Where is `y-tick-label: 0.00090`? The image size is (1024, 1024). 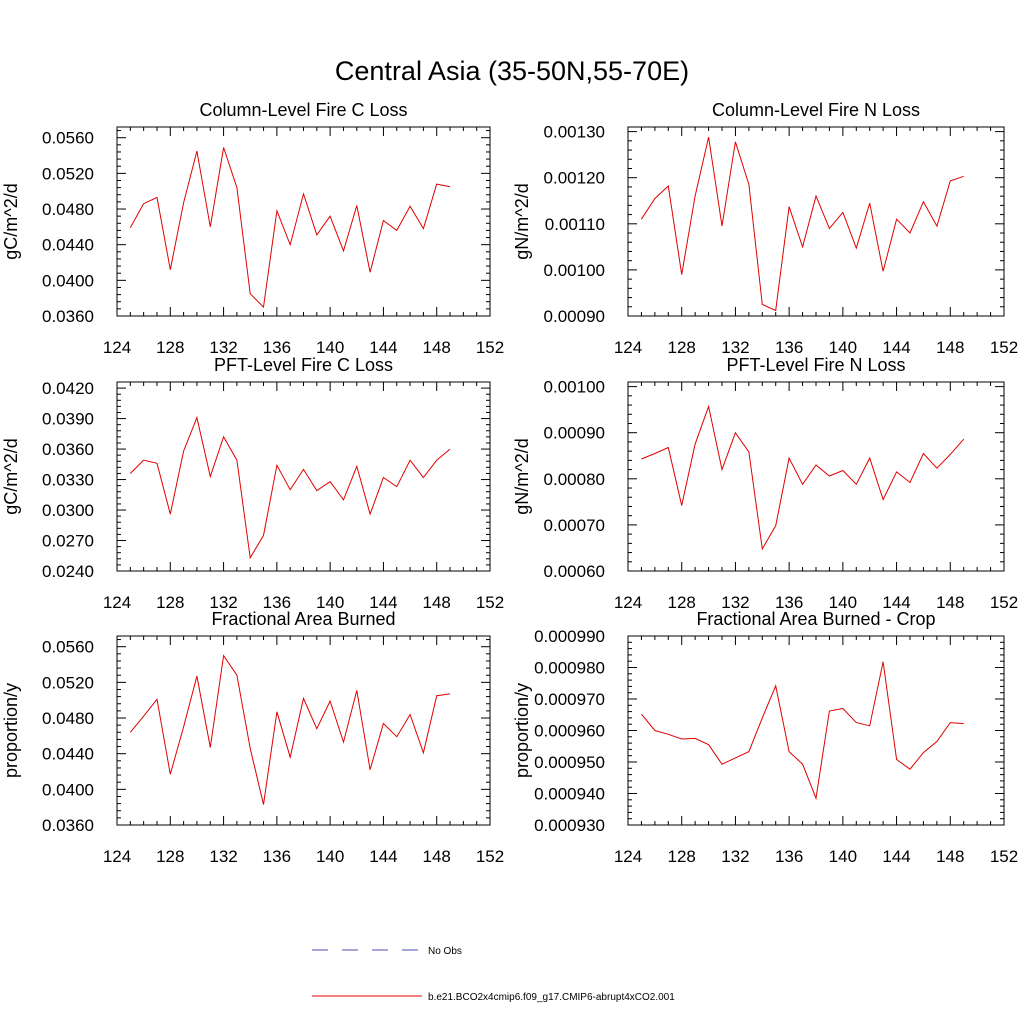
y-tick-label: 0.00090 is located at coordinates (574, 316).